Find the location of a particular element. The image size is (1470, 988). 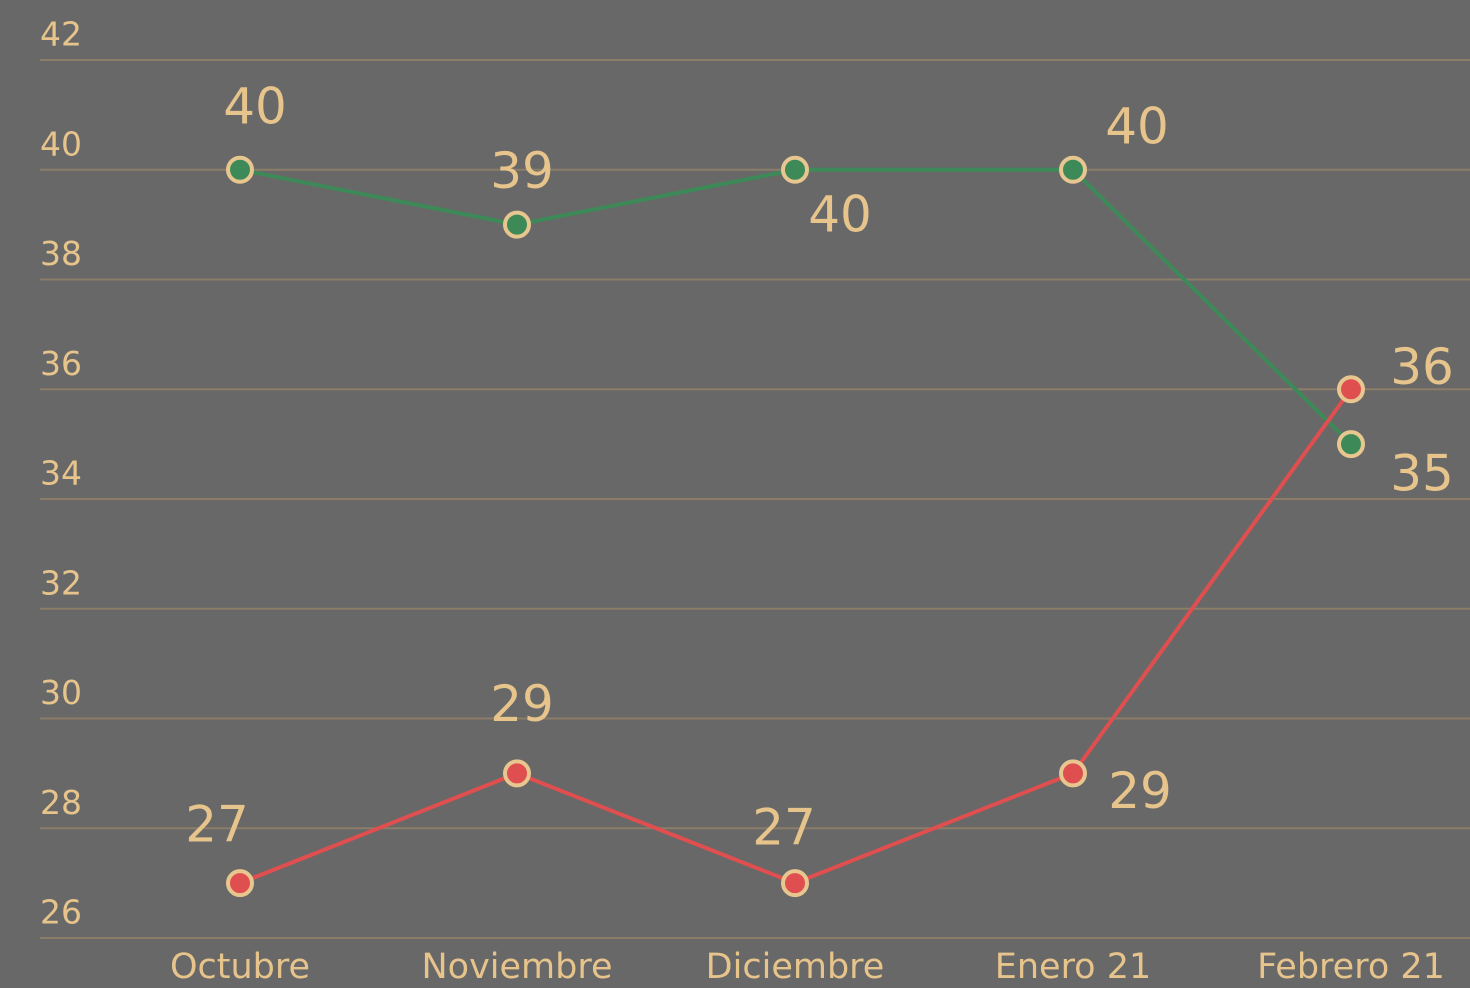

y-tick-label: 40 is located at coordinates (61, 143).